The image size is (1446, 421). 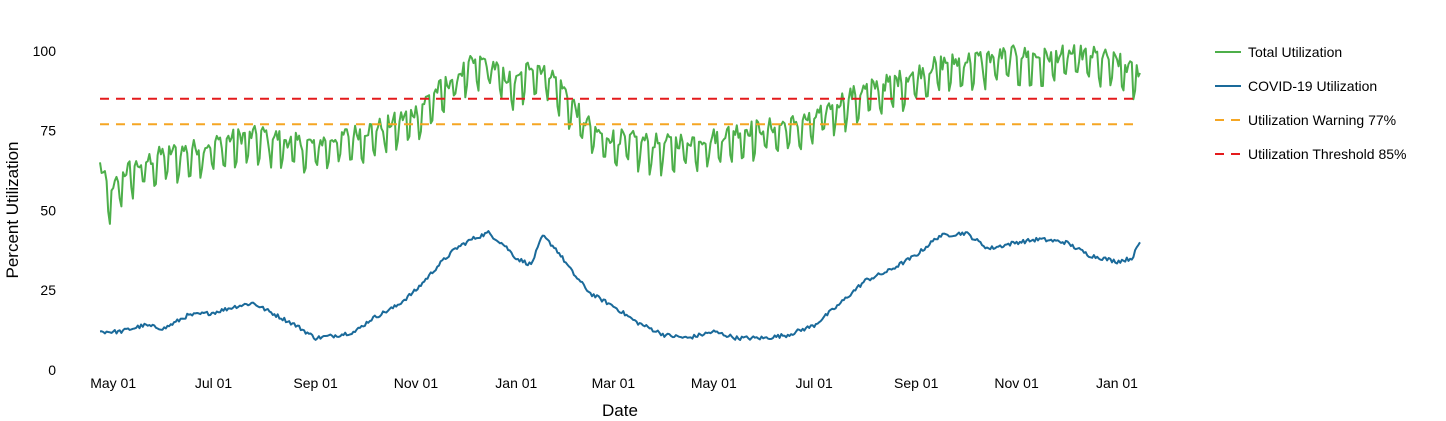 What do you see at coordinates (1295, 52) in the screenshot?
I see `legend-label: Total Utilization` at bounding box center [1295, 52].